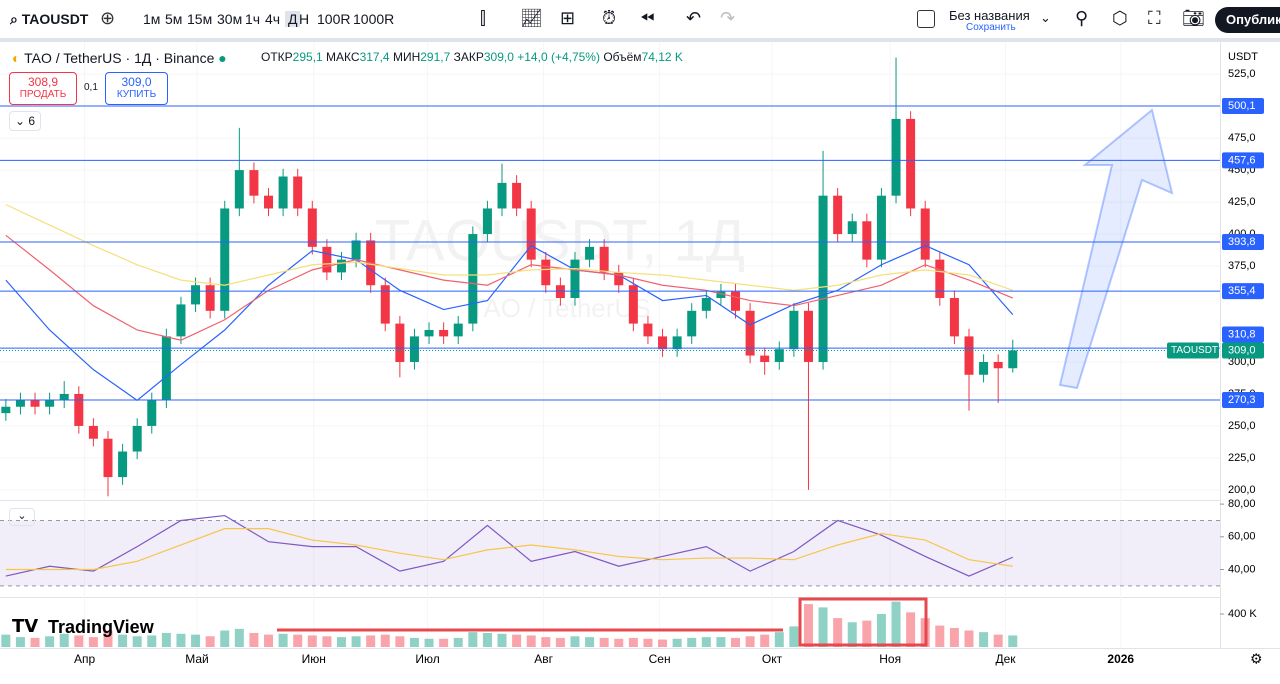  Describe the element at coordinates (43, 82) in the screenshot. I see `sell-price: 308,9` at that location.